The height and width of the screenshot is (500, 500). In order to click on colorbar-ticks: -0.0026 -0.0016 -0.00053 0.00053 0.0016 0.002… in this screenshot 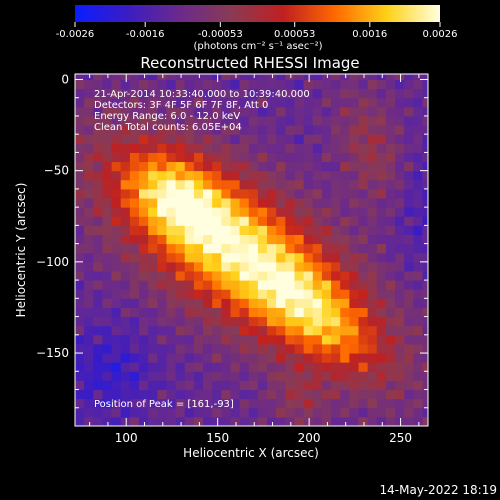, I will do `click(257, 31)`.